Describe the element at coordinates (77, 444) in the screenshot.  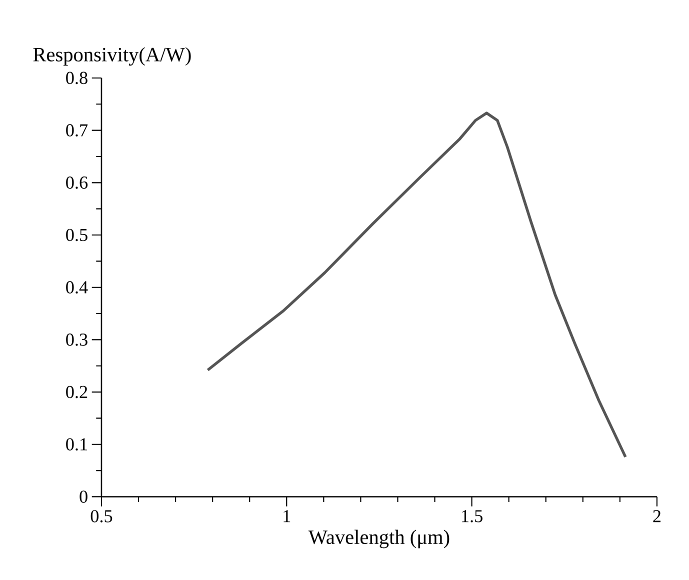
I see `y-tick-label: 0.1` at that location.